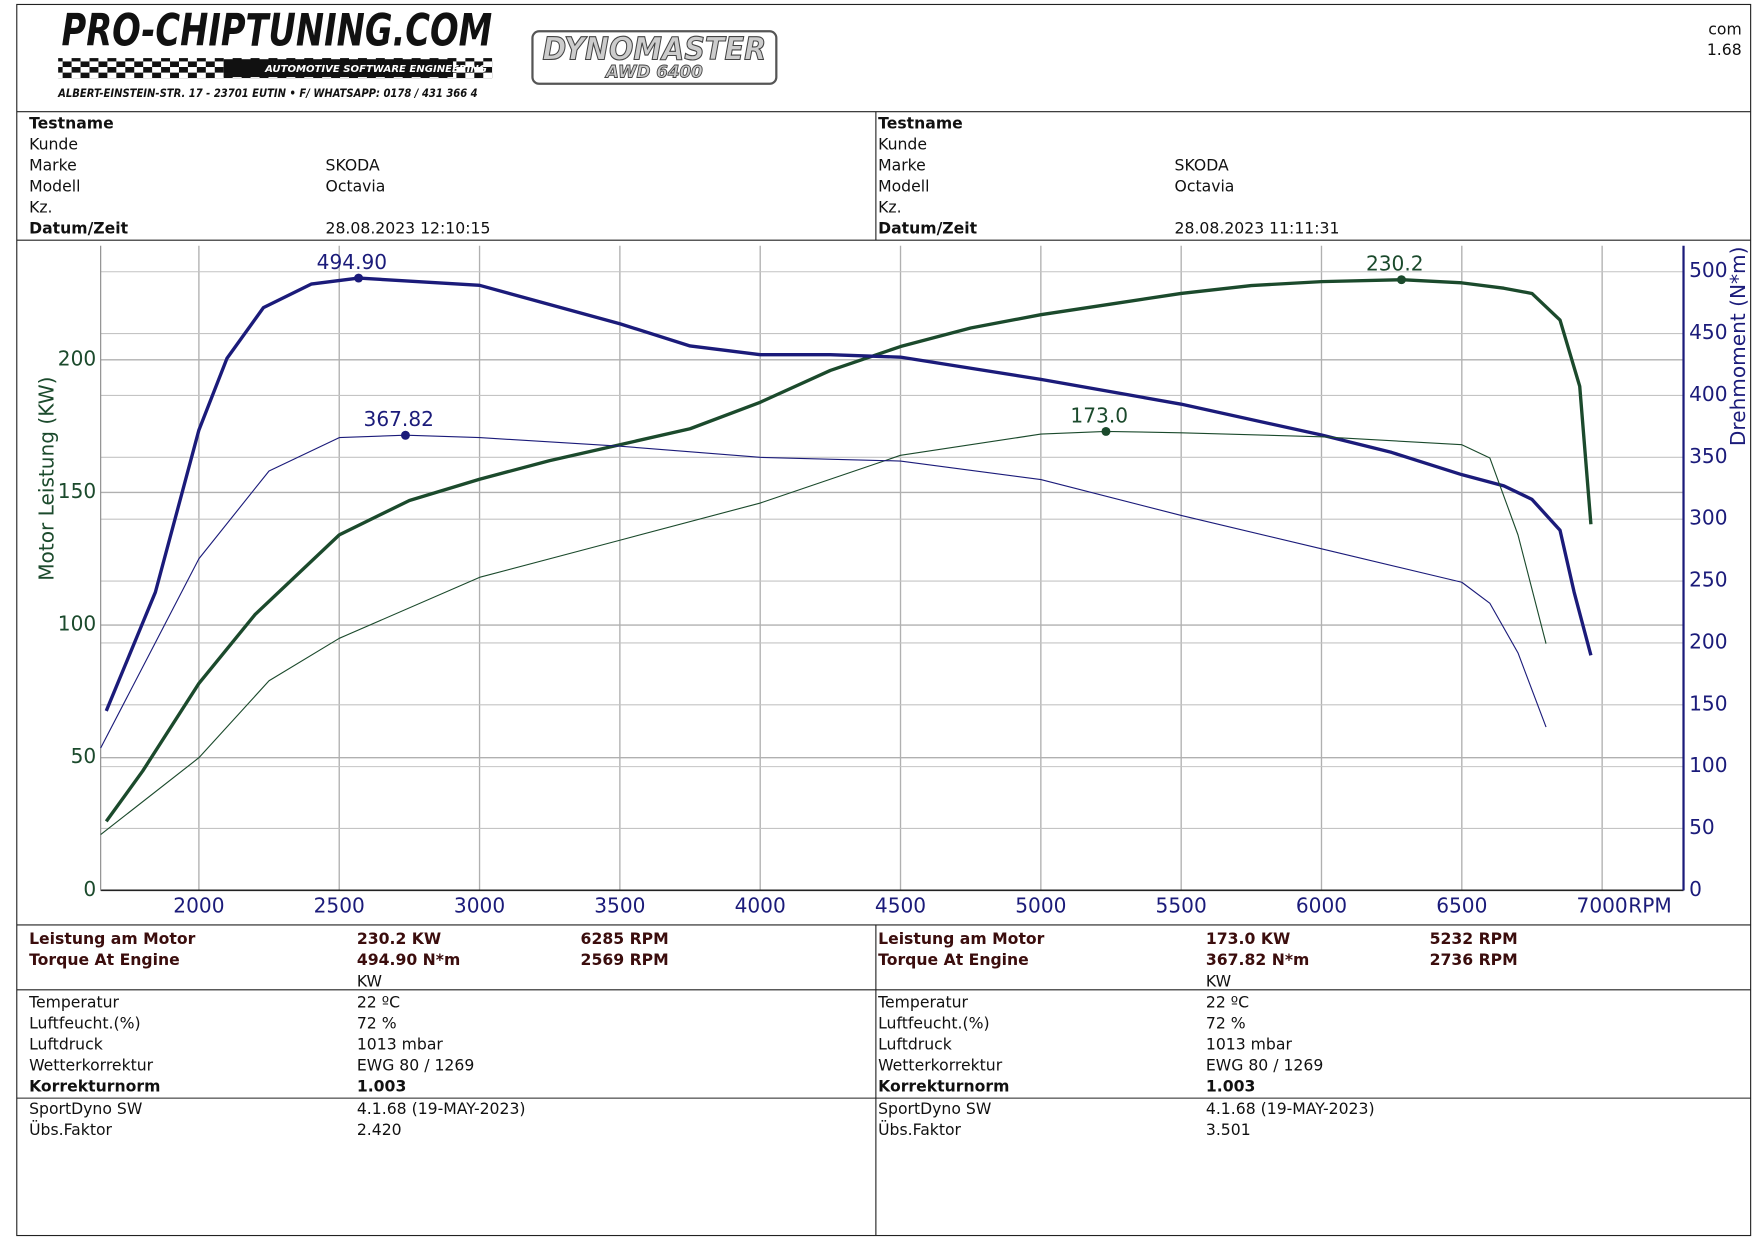 This screenshot has width=1754, height=1240. What do you see at coordinates (77, 491) in the screenshot?
I see `y-tick-label: 150` at bounding box center [77, 491].